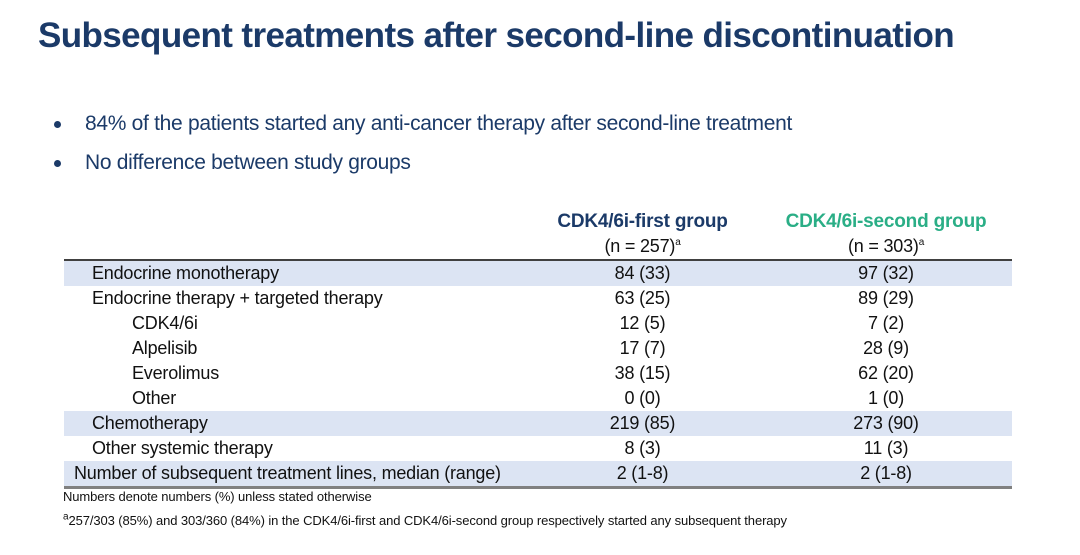 The height and width of the screenshot is (555, 1080). I want to click on row-label: Other systemic therapy, so click(182, 448).